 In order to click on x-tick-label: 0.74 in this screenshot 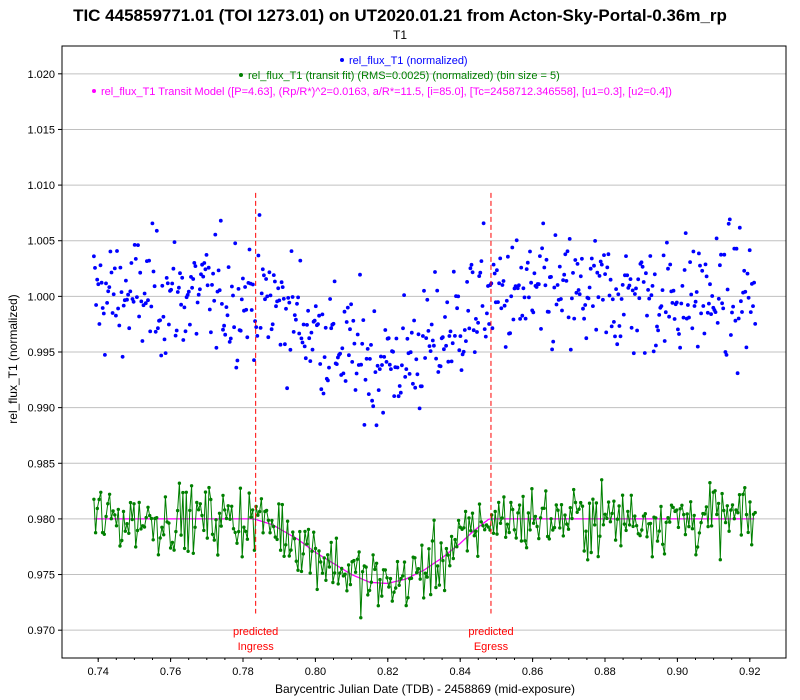, I will do `click(97, 672)`.